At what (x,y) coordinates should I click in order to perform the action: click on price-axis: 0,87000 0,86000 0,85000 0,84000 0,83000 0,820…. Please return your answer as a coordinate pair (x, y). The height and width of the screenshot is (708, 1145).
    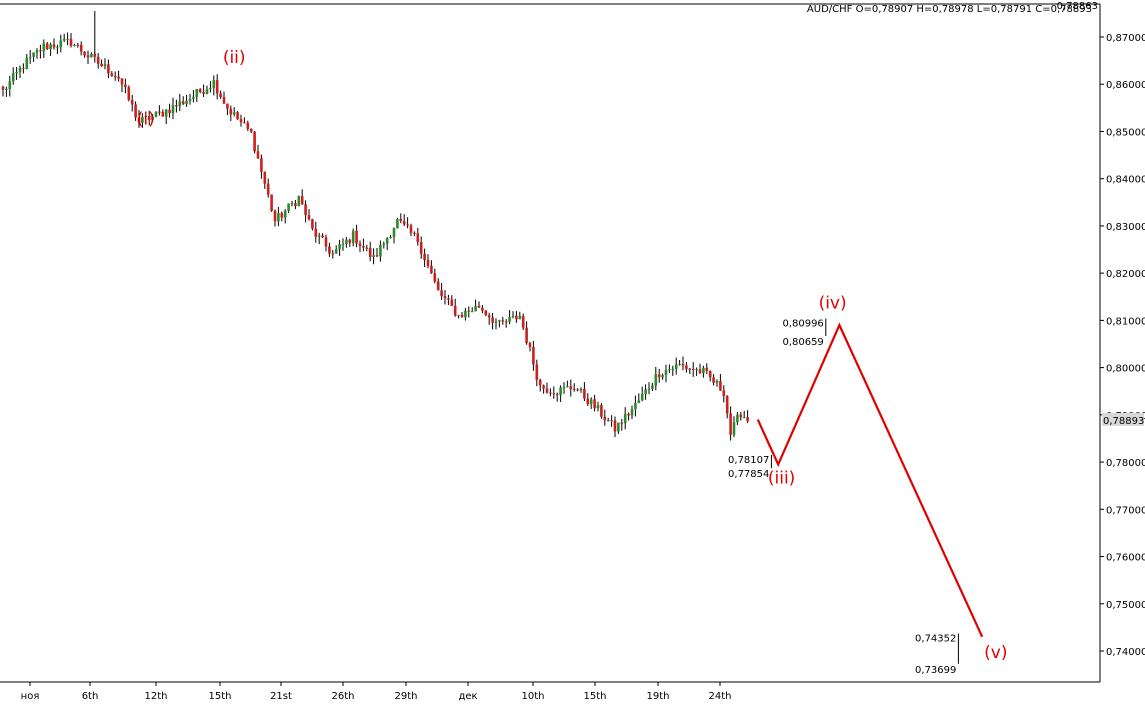
    Looking at the image, I should click on (1122, 345).